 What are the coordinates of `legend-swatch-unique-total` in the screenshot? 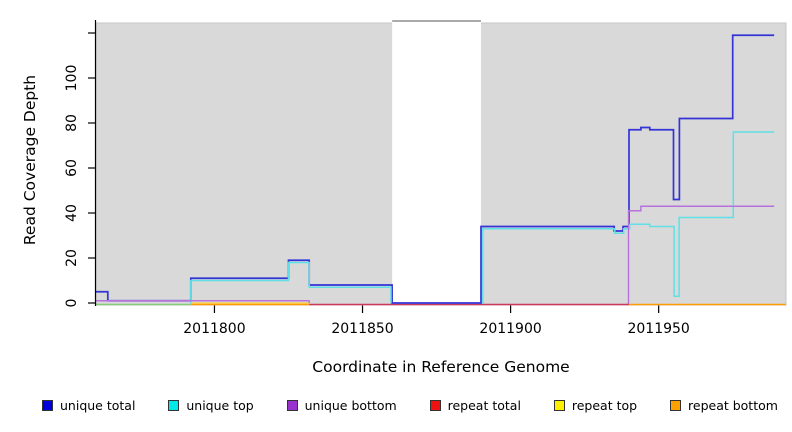 It's located at (47, 405).